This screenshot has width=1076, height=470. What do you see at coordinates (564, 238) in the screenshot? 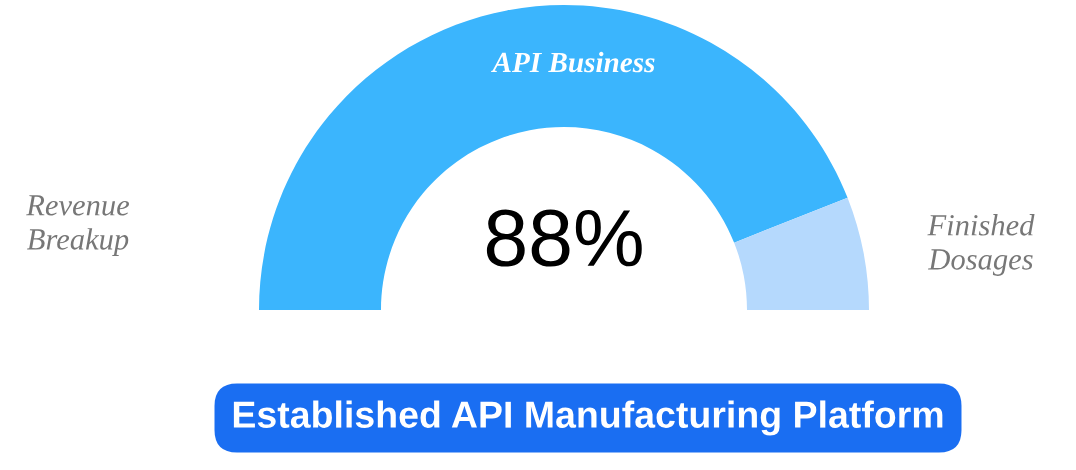
I see `data-label: 88%` at bounding box center [564, 238].